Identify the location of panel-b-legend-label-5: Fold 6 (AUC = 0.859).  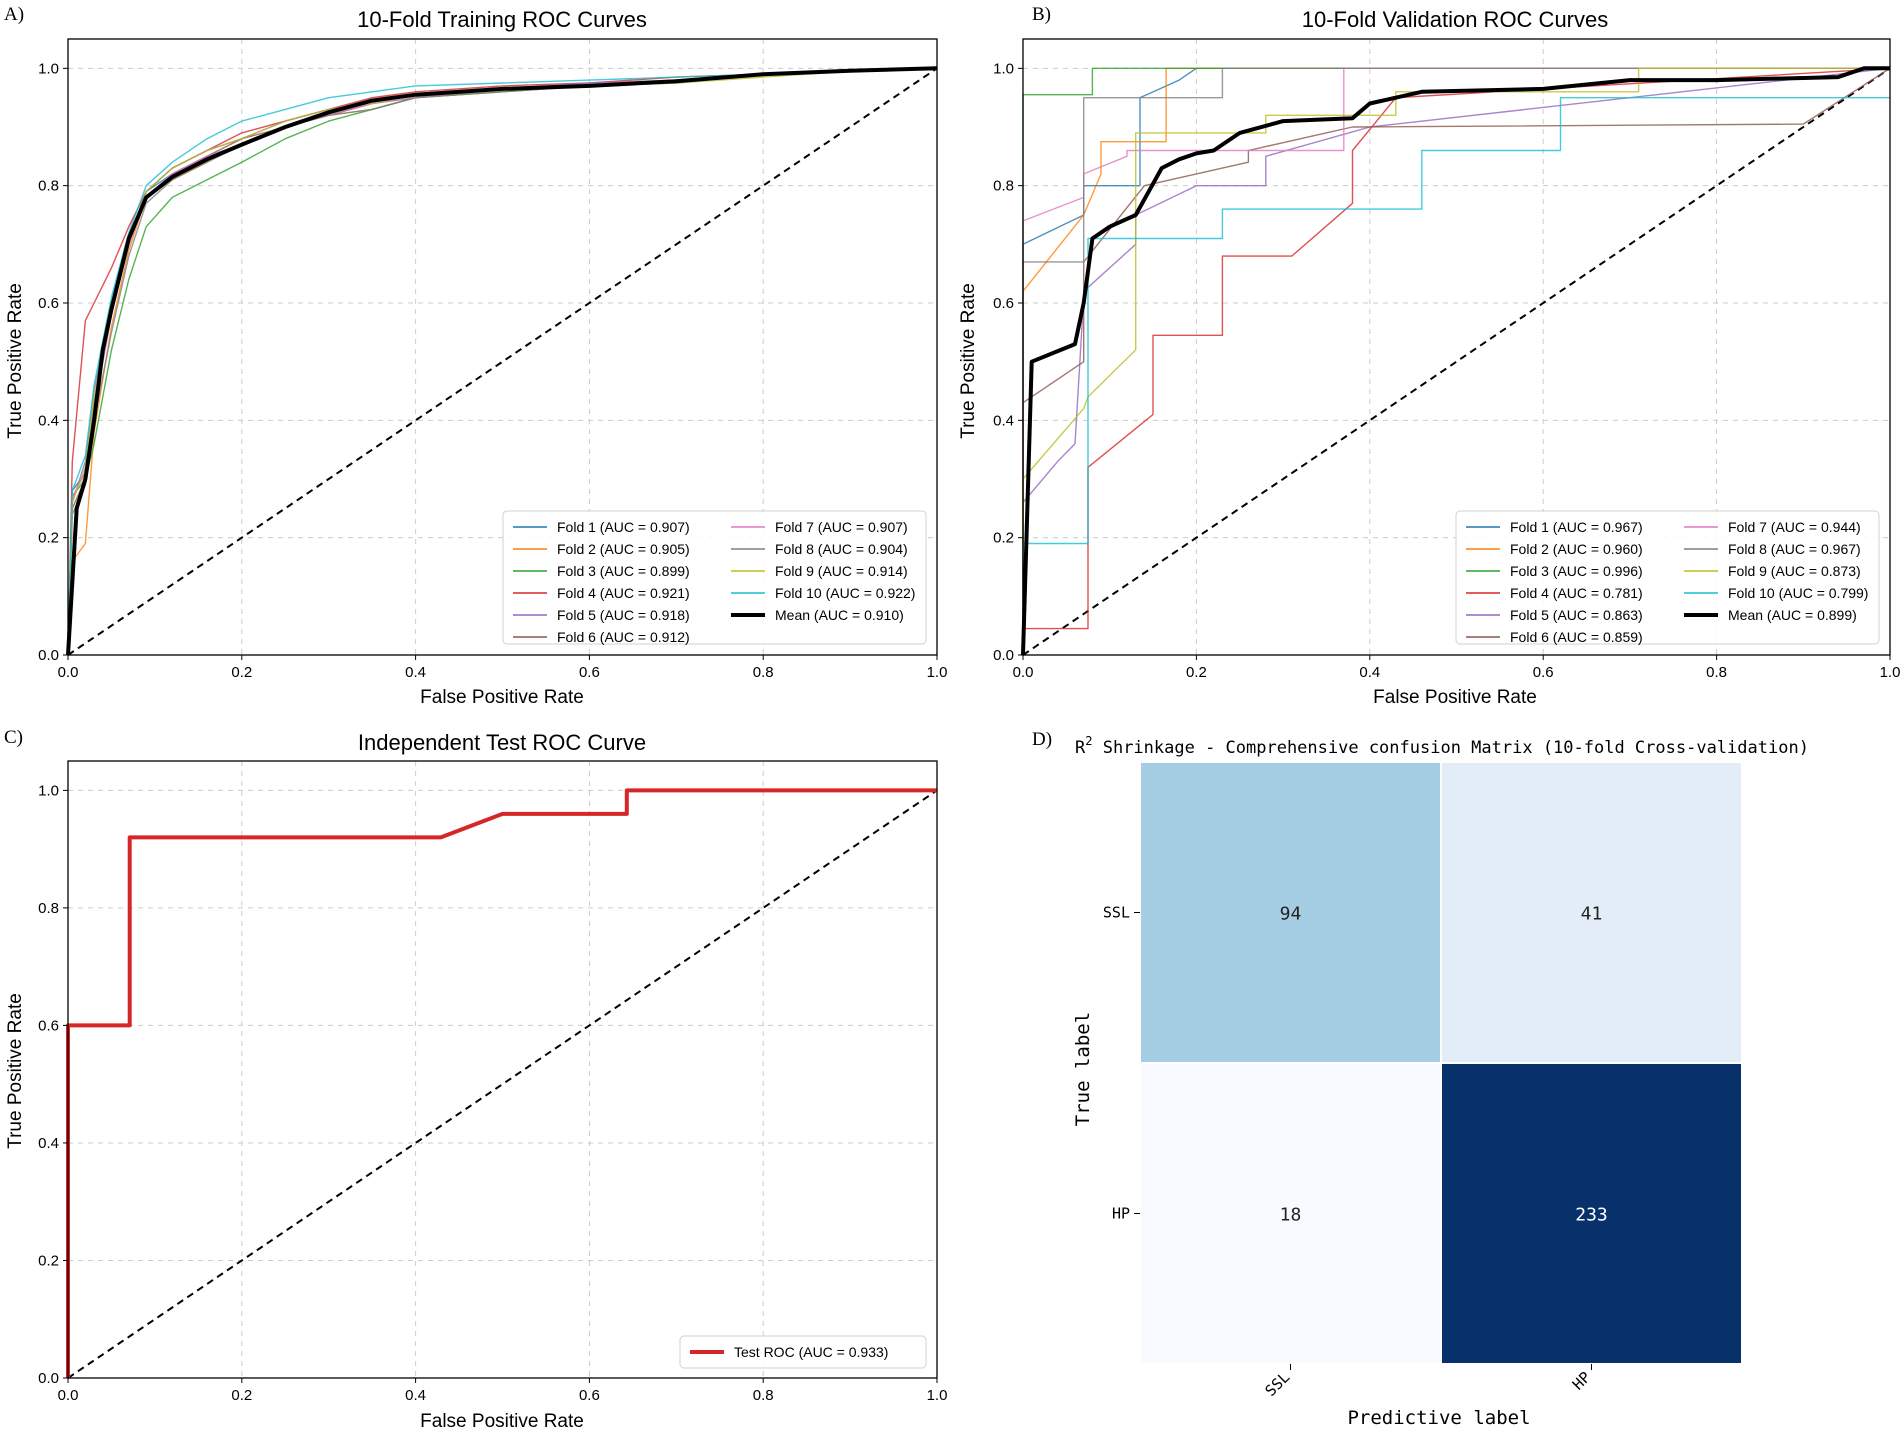
(1576, 637).